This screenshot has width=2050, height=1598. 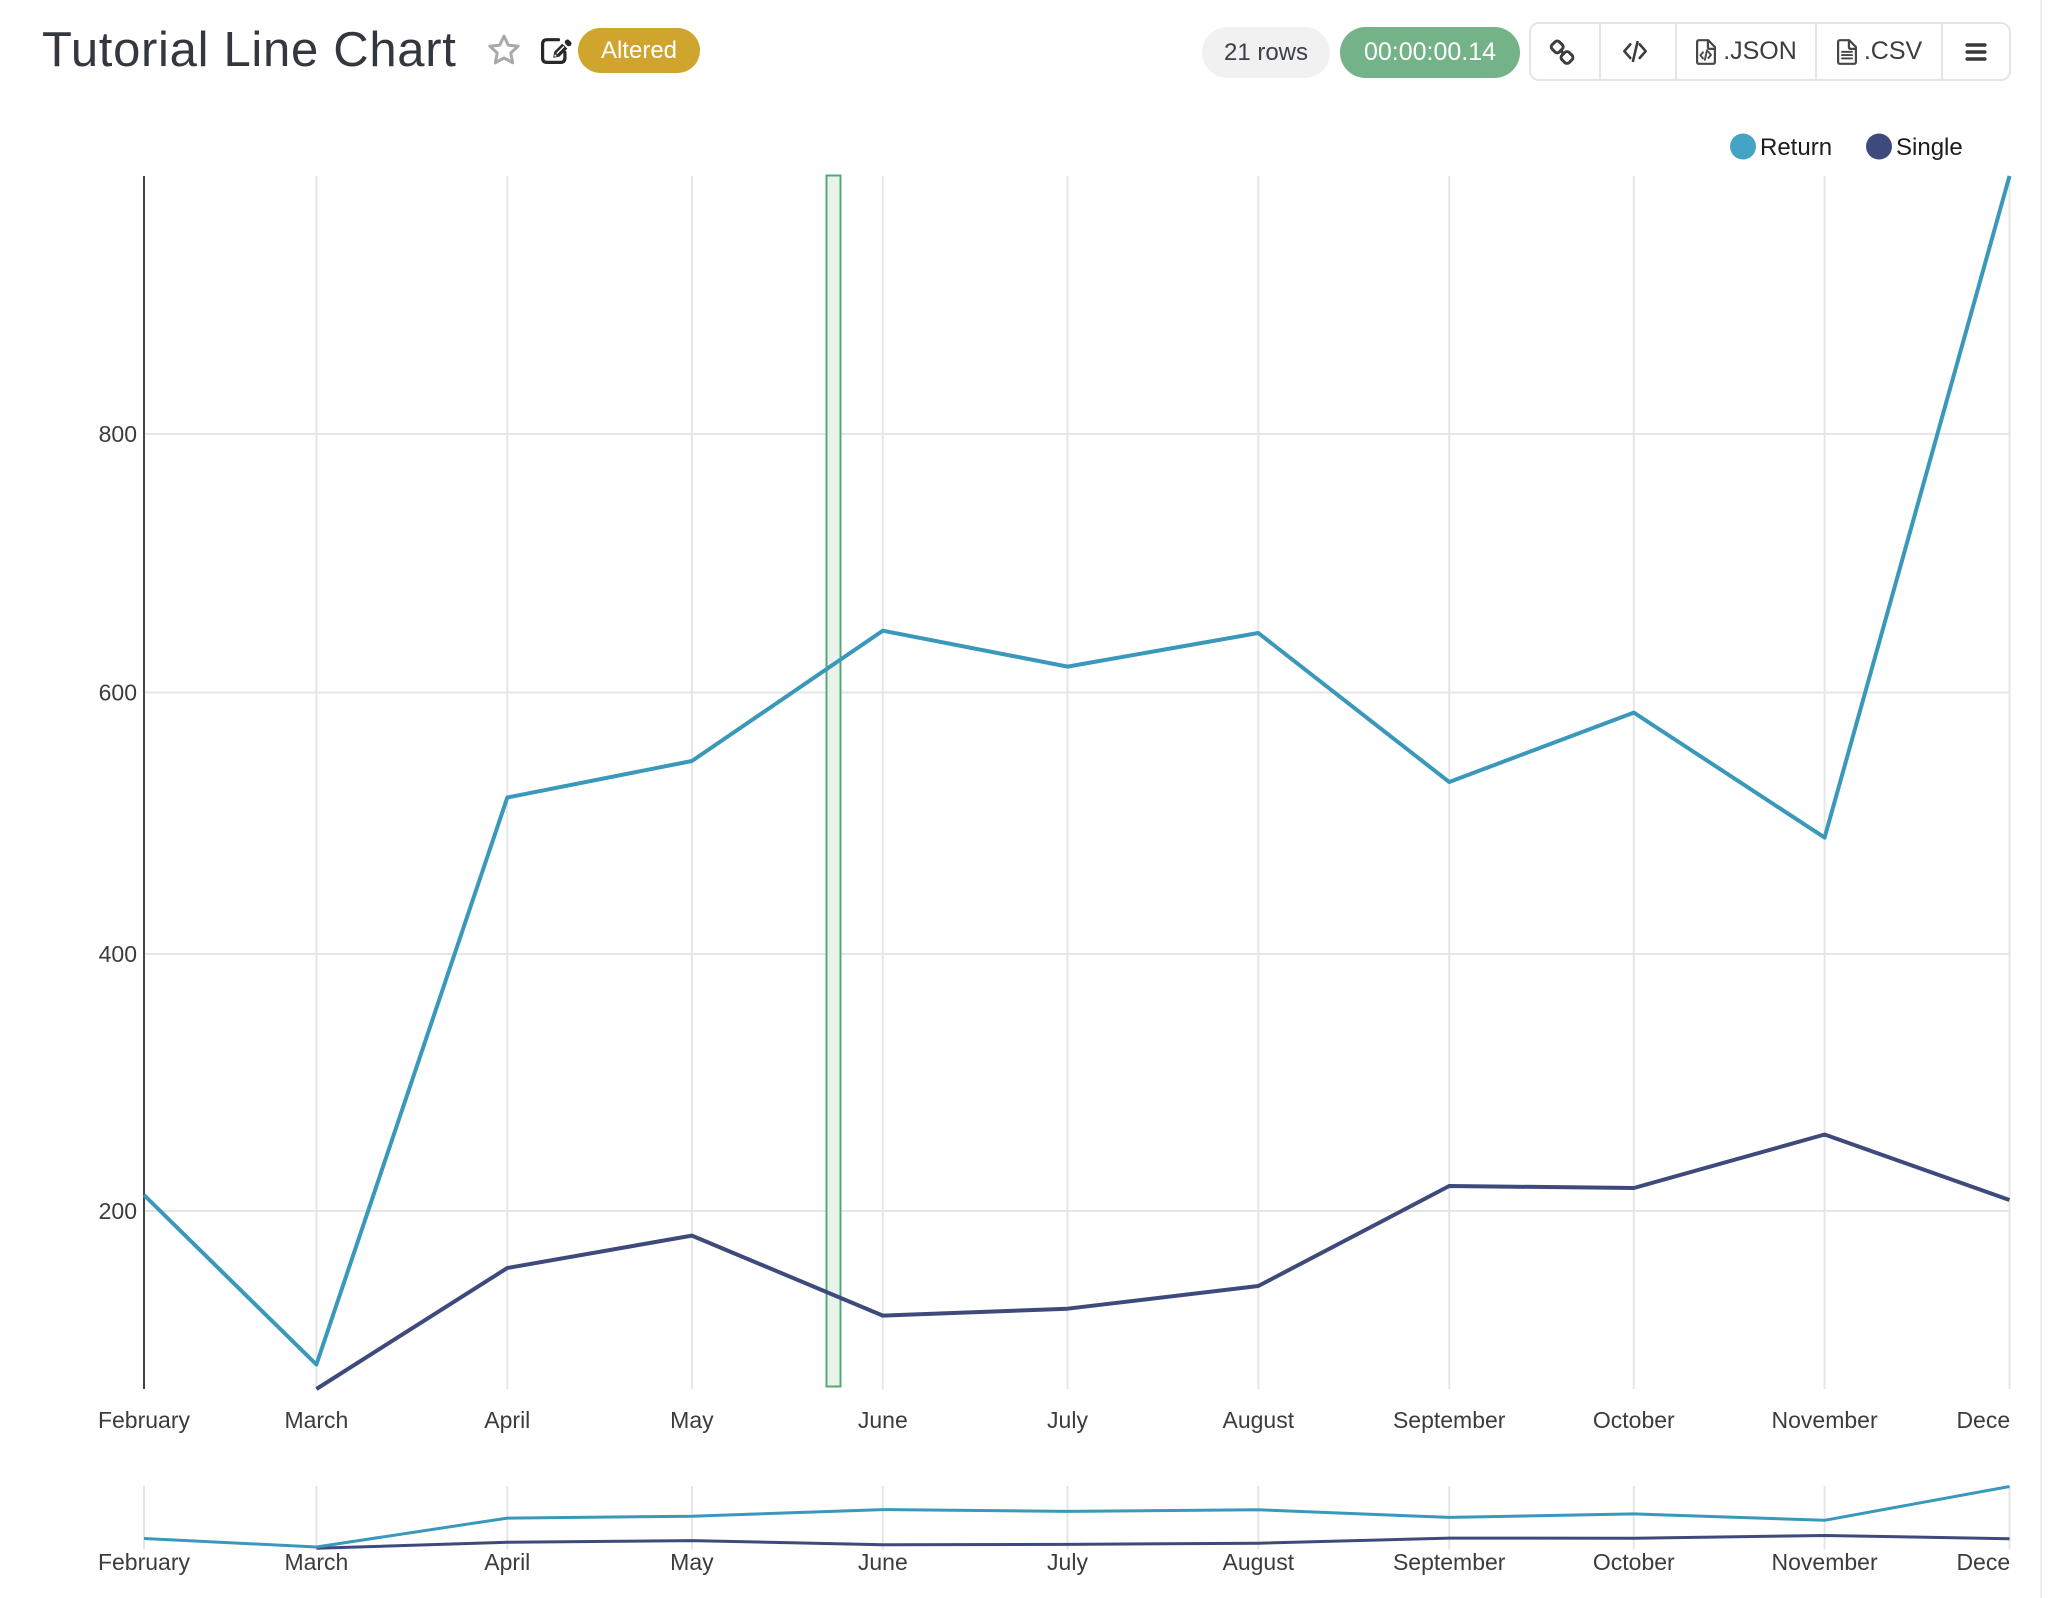 I want to click on svg-text: Return, so click(x=1796, y=147).